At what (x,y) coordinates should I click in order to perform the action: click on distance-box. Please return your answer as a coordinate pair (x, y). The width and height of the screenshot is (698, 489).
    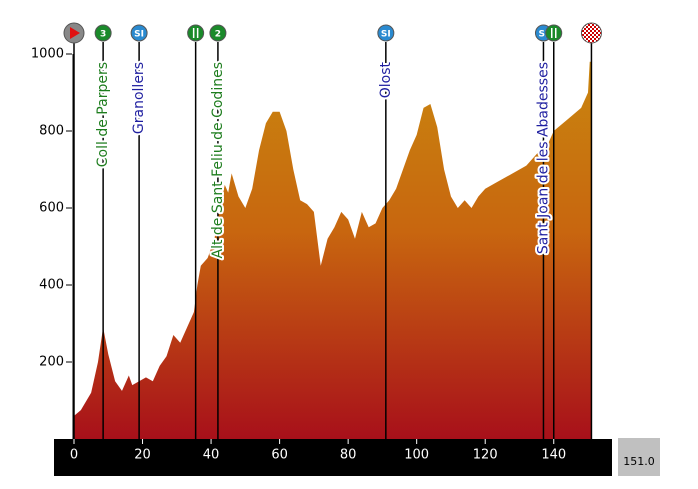
    Looking at the image, I should click on (639, 457).